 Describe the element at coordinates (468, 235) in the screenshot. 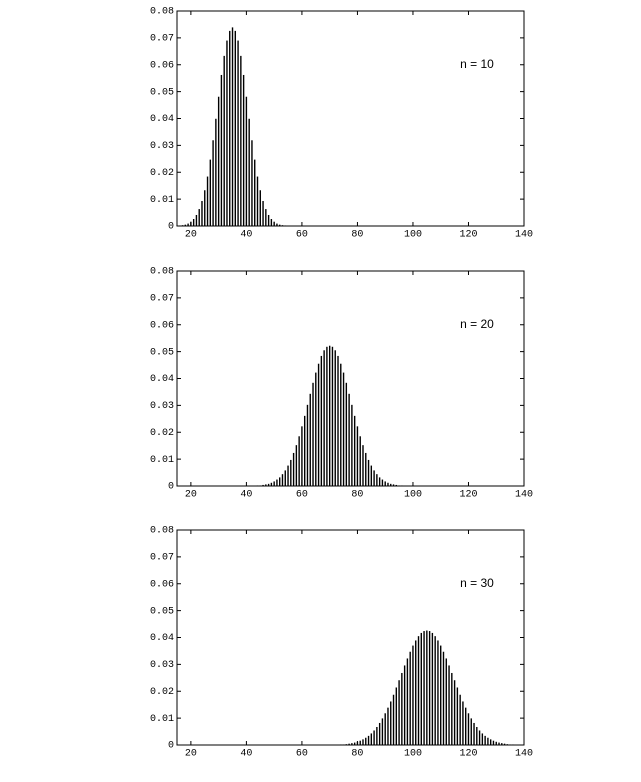

I see `x-tick-label: 120` at that location.